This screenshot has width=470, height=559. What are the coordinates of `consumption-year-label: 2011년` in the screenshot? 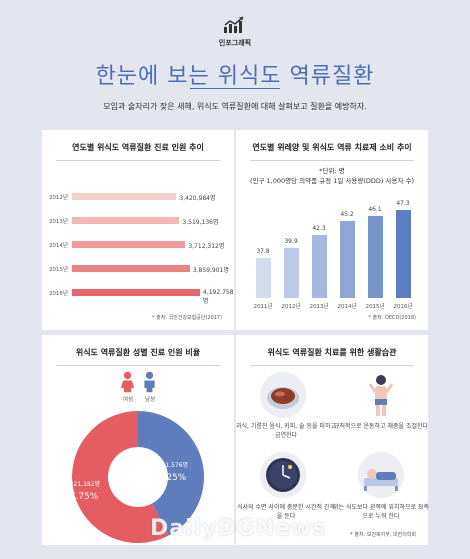 It's located at (263, 307).